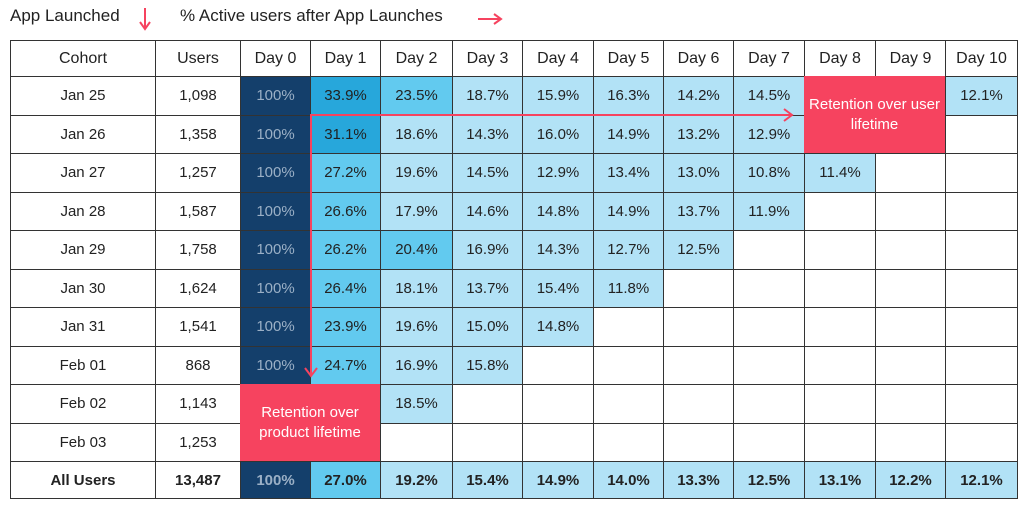  What do you see at coordinates (698, 250) in the screenshot?
I see `day-6-cell: 12.5%` at bounding box center [698, 250].